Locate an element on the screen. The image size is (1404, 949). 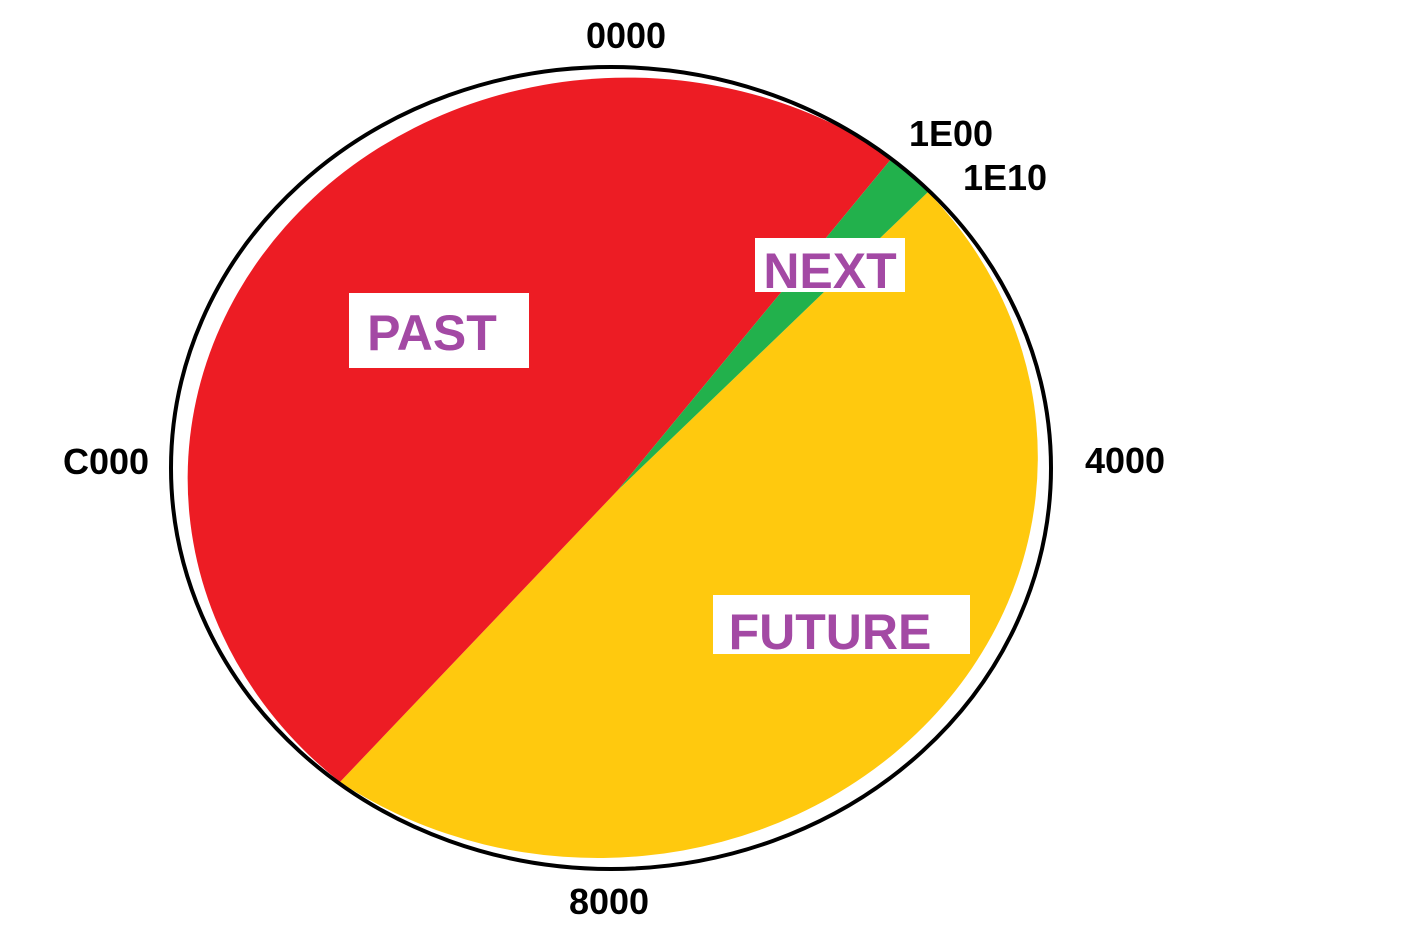
tick-label-next-start: 1E00 is located at coordinates (951, 133).